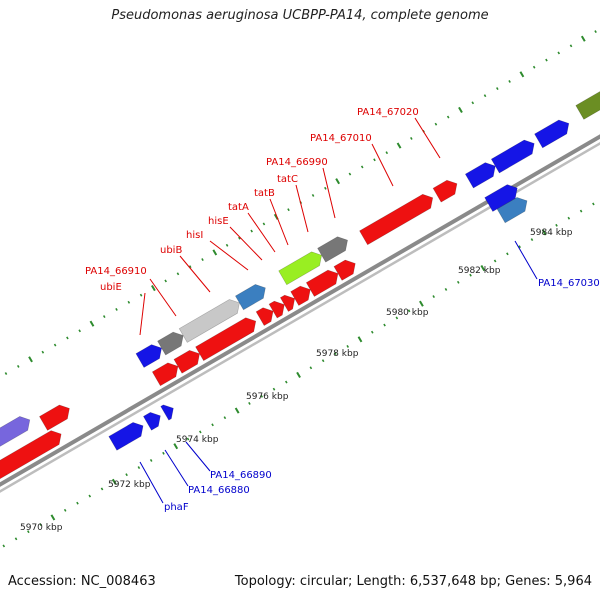  Describe the element at coordinates (194, 235) in the screenshot. I see `gene-label: hisI` at that location.